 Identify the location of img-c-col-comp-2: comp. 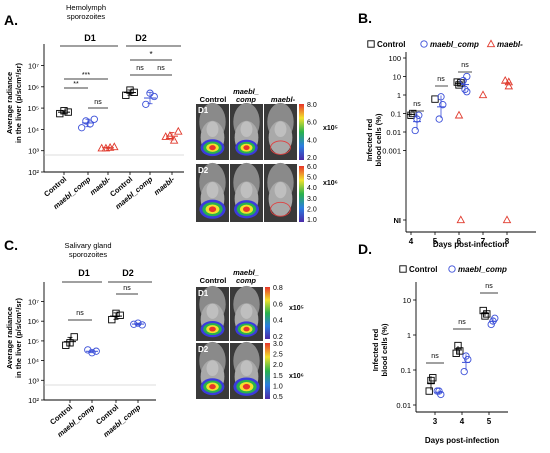
(246, 280).